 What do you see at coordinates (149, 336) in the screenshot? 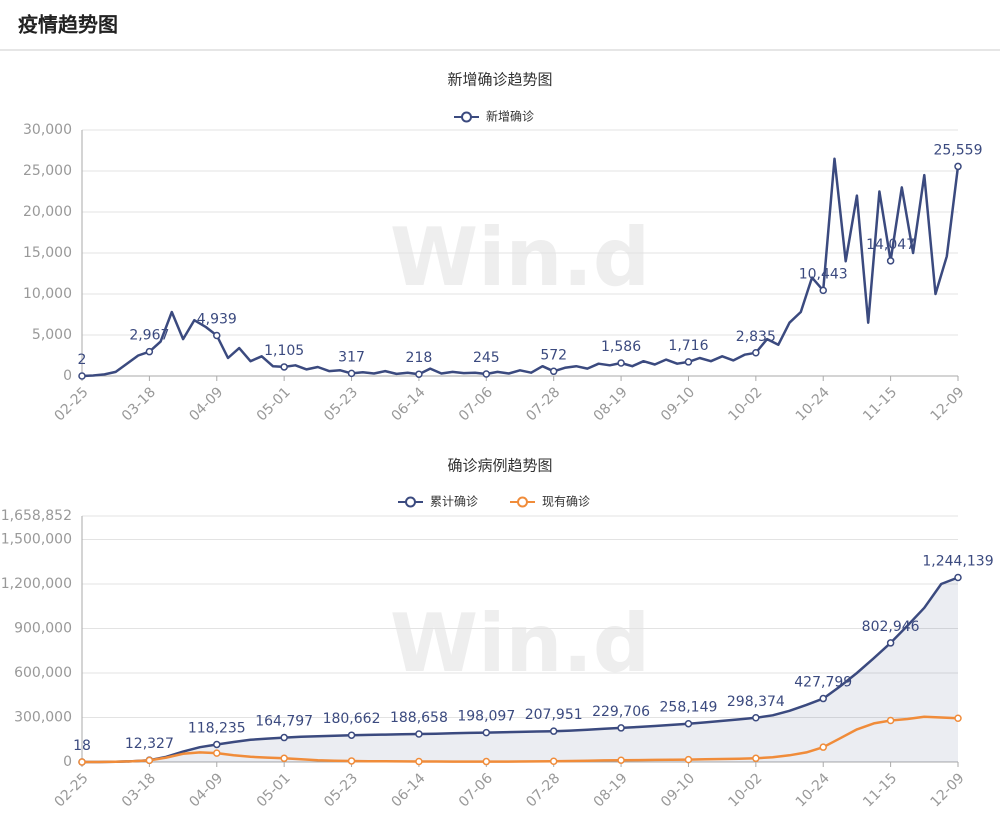
I see `data-label: 2,967` at bounding box center [149, 336].